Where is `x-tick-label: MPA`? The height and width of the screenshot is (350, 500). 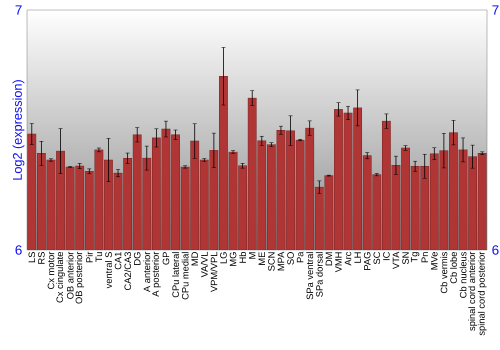 x-tick-label: MPA is located at coordinates (281, 261).